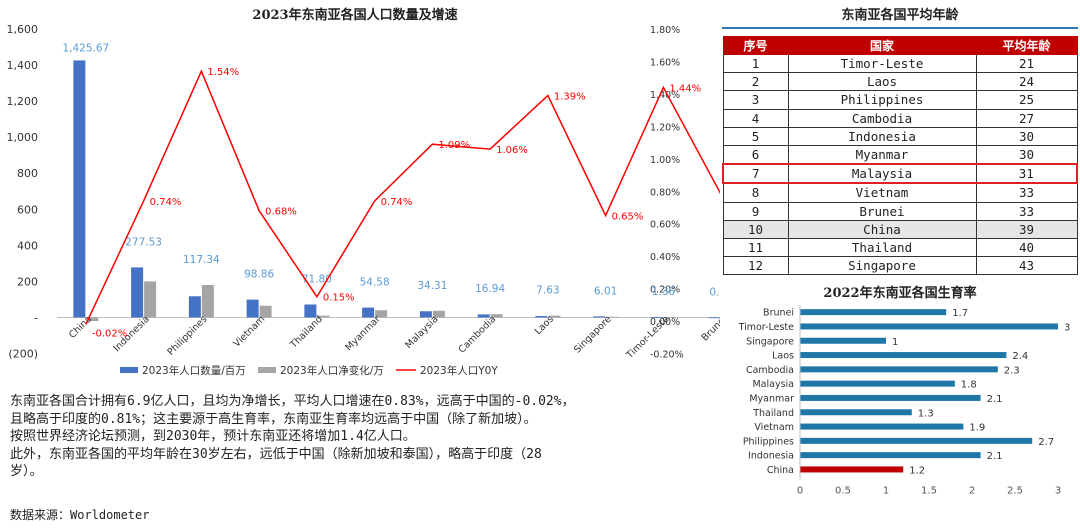 The height and width of the screenshot is (530, 1080). Describe the element at coordinates (512, 150) in the screenshot. I see `yoy-value-label: 1.06%` at that location.